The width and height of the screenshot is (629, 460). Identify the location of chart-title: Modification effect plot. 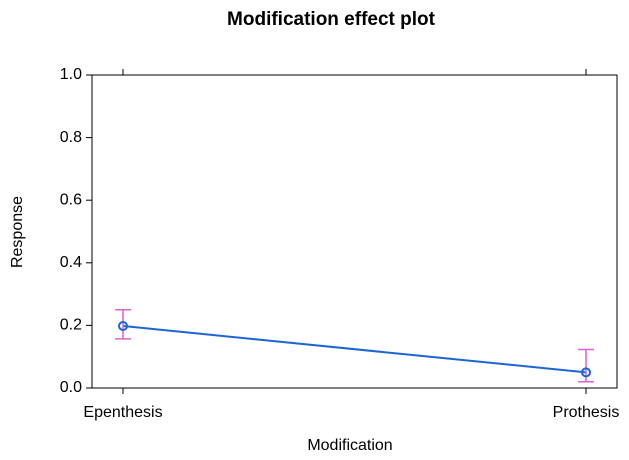
(331, 19).